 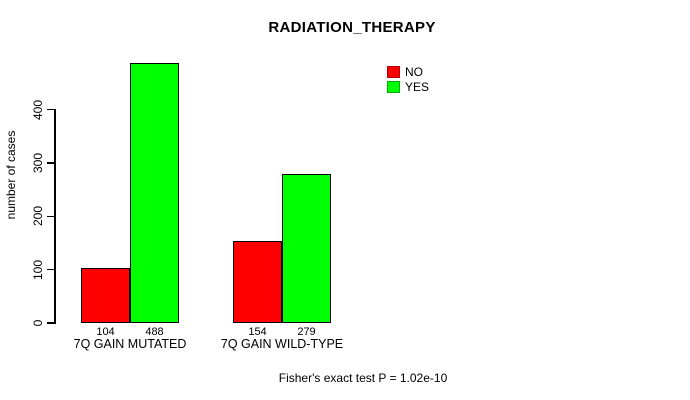 What do you see at coordinates (130, 344) in the screenshot?
I see `category-label: 7Q GAIN MUTATED` at bounding box center [130, 344].